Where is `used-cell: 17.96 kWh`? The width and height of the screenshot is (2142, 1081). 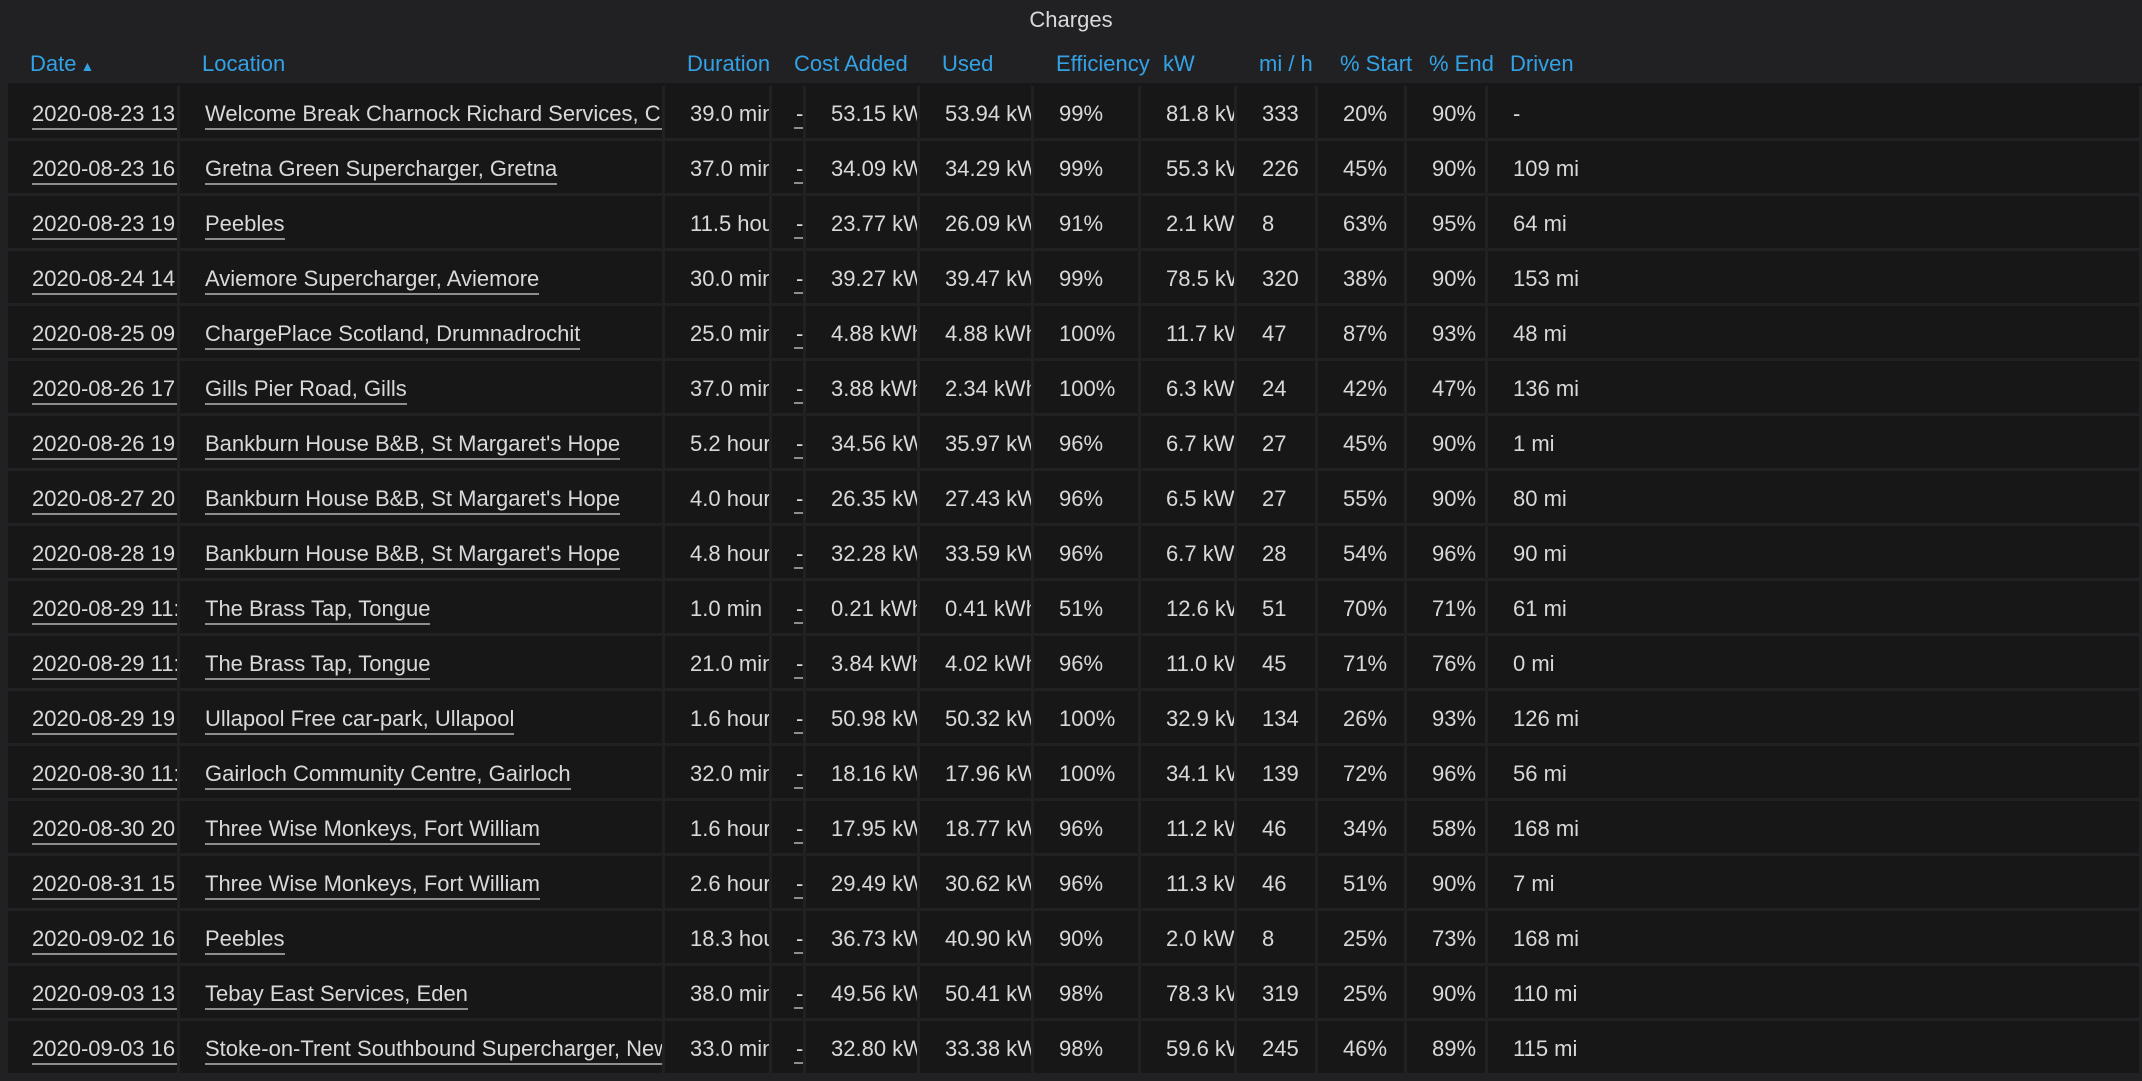
used-cell: 17.96 kWh is located at coordinates (977, 773).